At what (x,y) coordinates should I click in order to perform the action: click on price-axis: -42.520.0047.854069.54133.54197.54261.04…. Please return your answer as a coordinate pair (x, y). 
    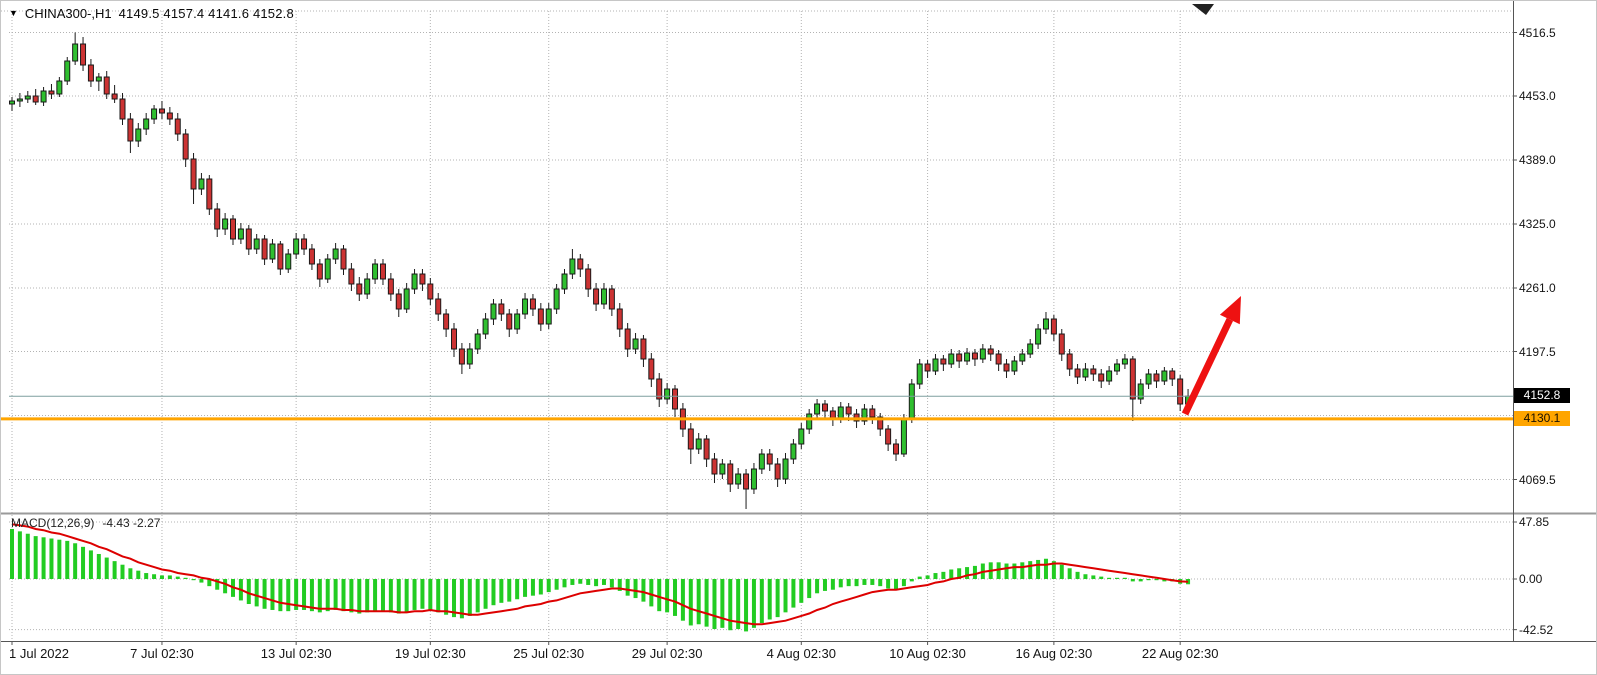
    Looking at the image, I should click on (1555, 337).